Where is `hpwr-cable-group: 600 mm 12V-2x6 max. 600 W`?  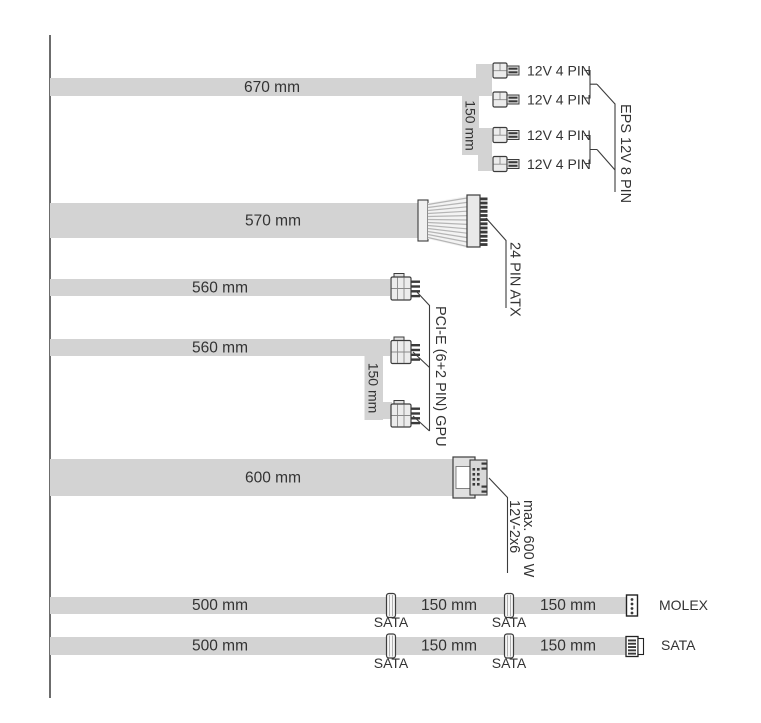 hpwr-cable-group: 600 mm 12V-2x6 max. 600 W is located at coordinates (293, 517).